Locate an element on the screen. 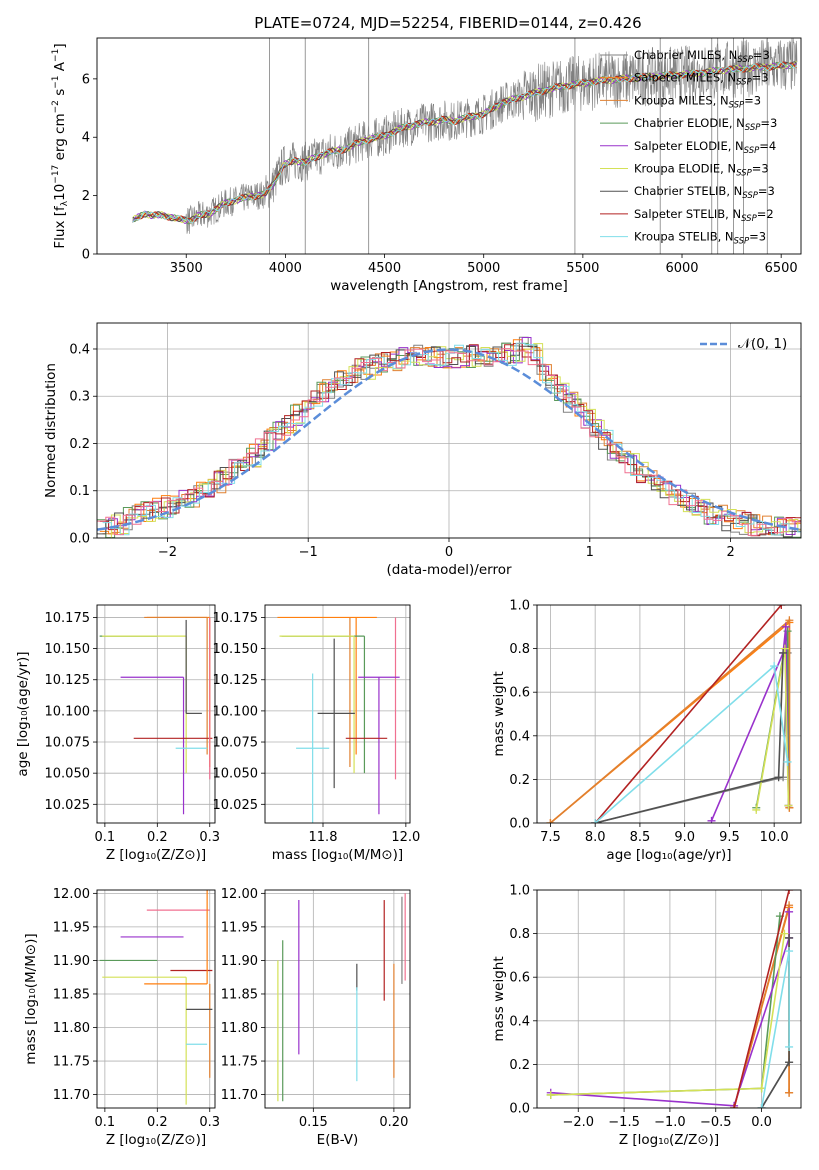  y-axis-label: mass weight is located at coordinates (499, 713).